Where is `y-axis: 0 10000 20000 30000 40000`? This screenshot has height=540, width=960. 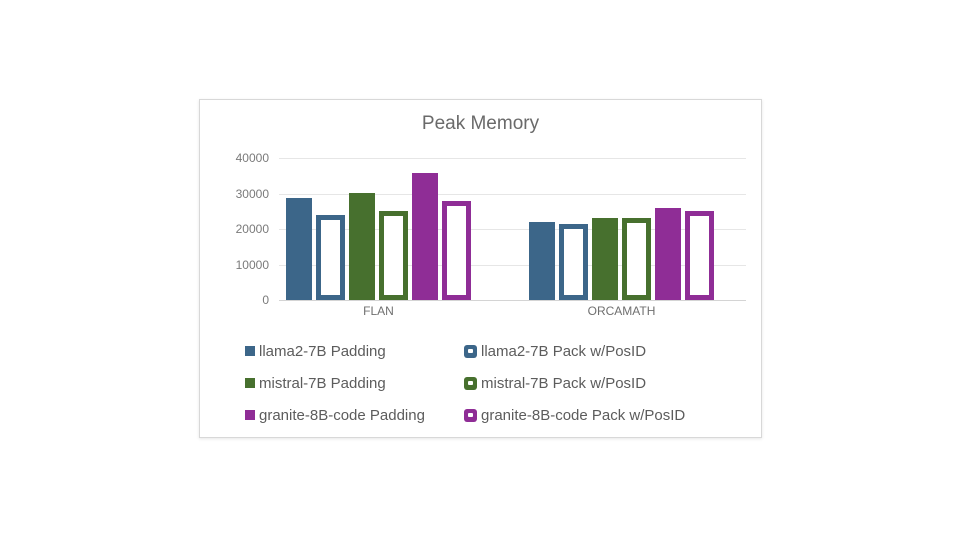 y-axis: 0 10000 20000 30000 40000 is located at coordinates (234, 229).